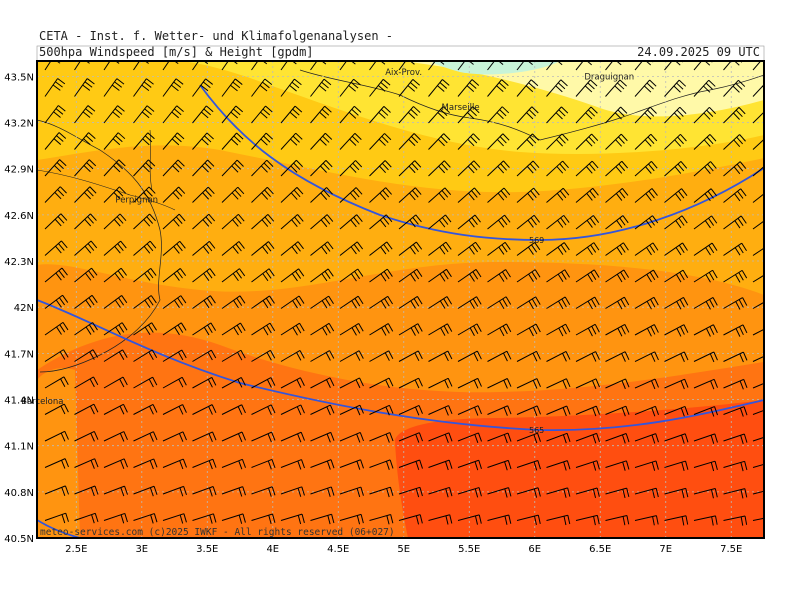 This screenshot has width=800, height=600. What do you see at coordinates (600, 549) in the screenshot?
I see `lon-tick-label: 6.5E` at bounding box center [600, 549].